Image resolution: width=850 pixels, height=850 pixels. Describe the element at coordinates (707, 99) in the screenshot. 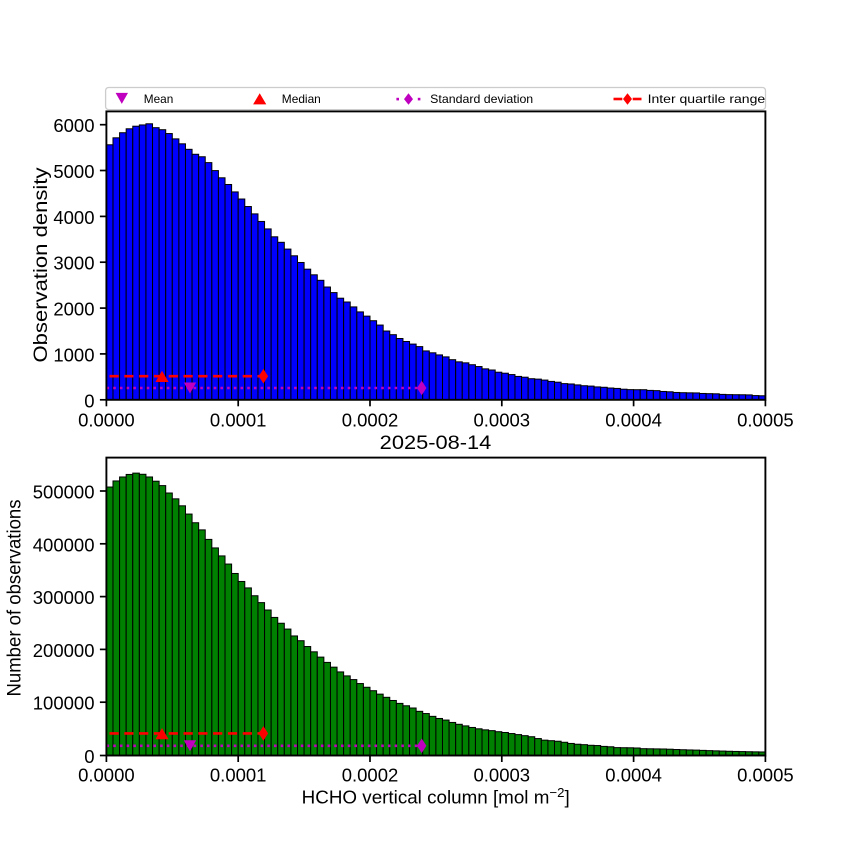

I see `svg-text: Inter quartile range` at that location.